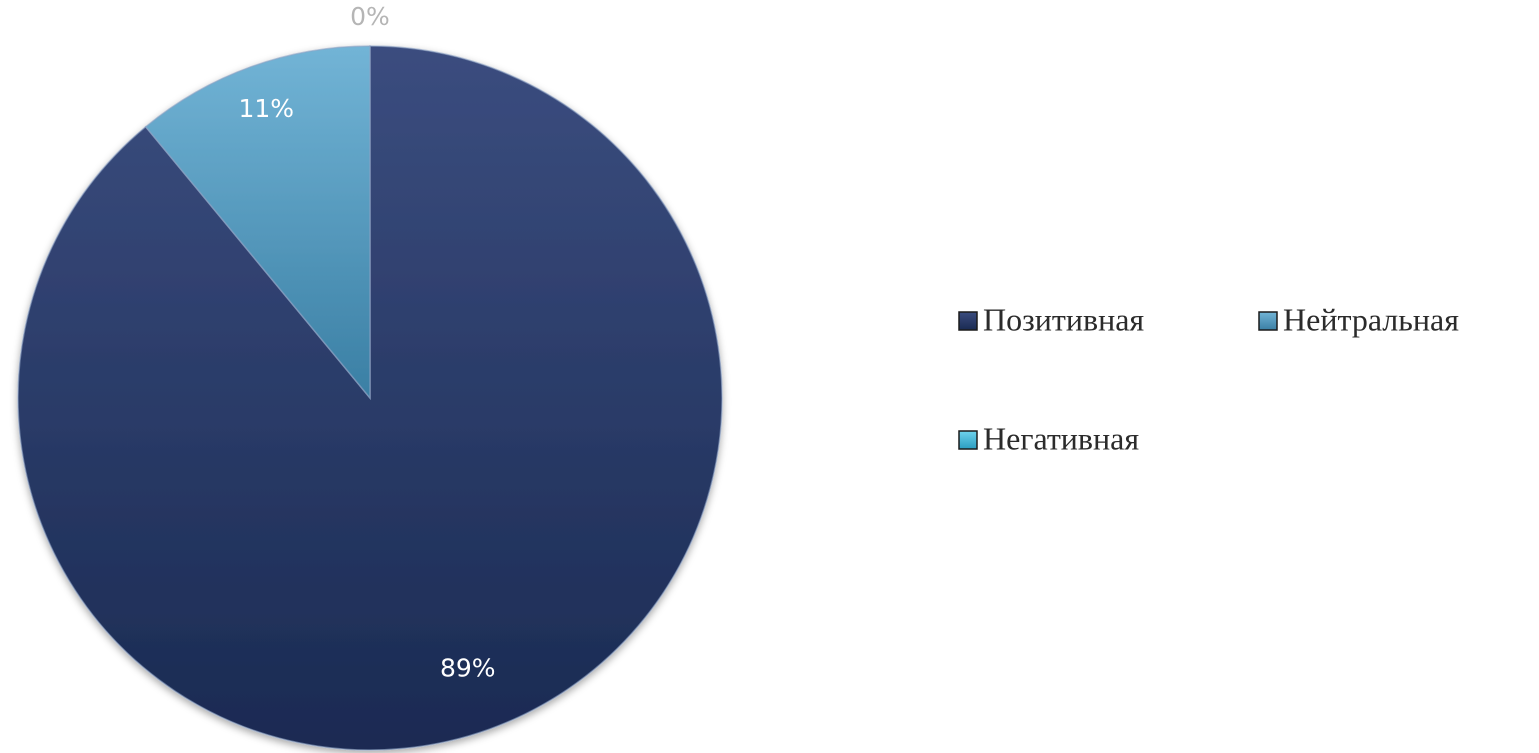 Image resolution: width=1539 pixels, height=753 pixels. I want to click on legend-label-позитивная: Позитивная, so click(1063, 319).